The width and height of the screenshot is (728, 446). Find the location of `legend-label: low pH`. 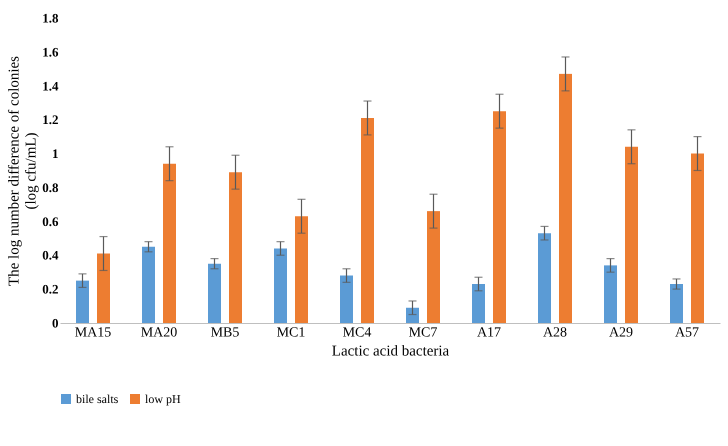

legend-label: low pH is located at coordinates (163, 399).